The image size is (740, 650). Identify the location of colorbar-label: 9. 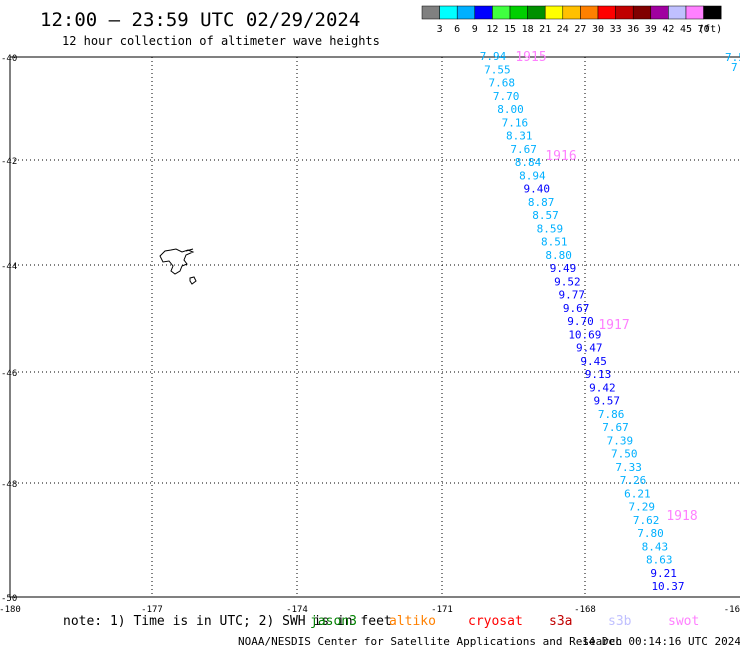
(475, 29).